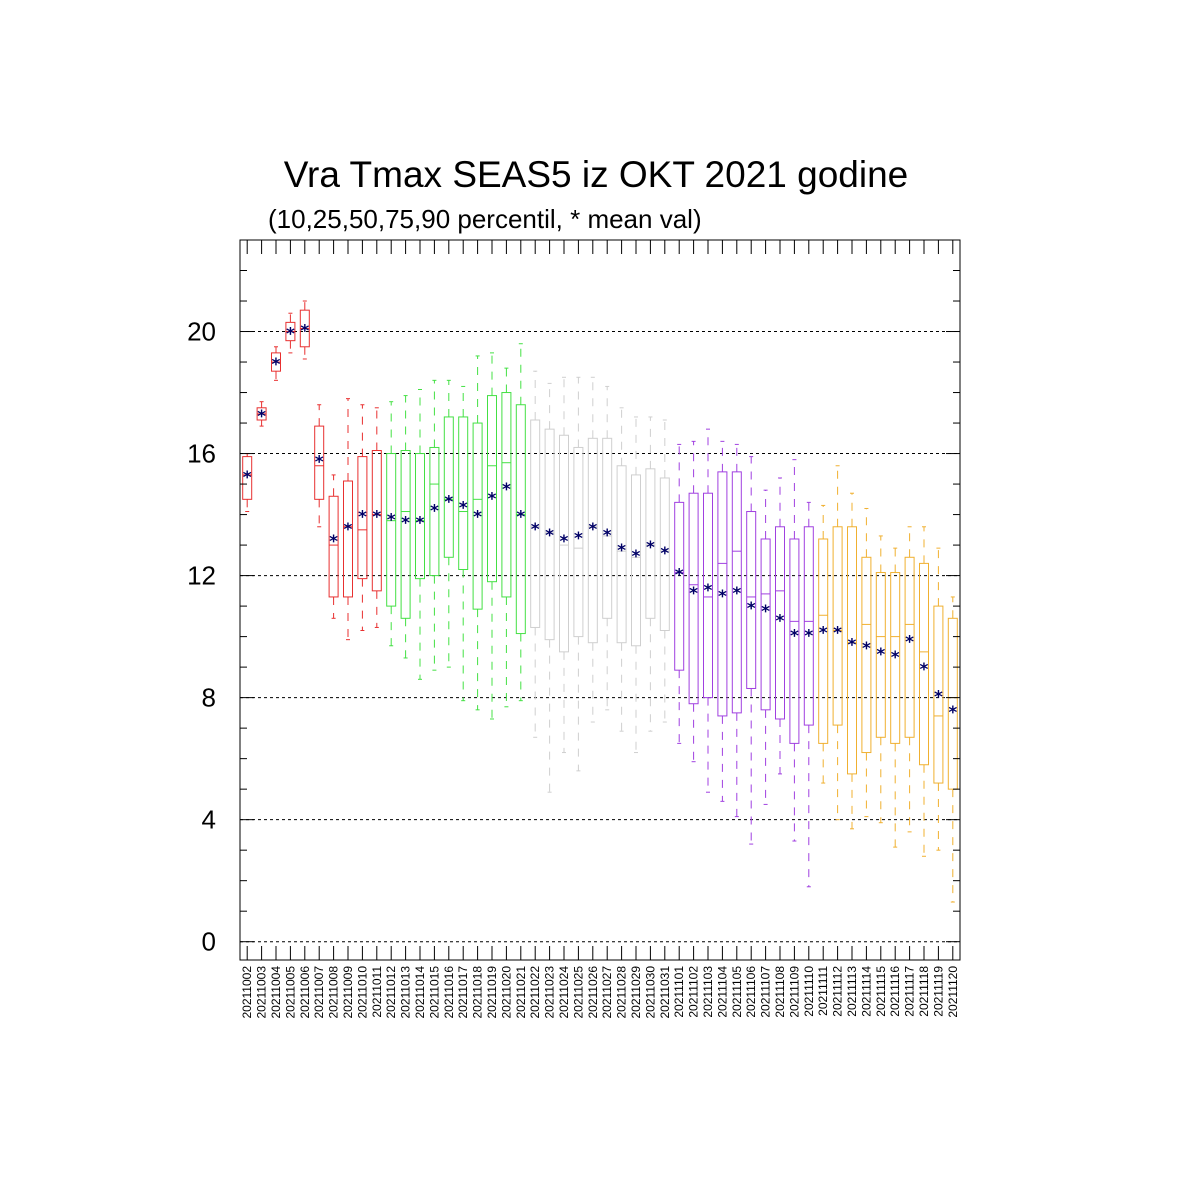 This screenshot has width=1200, height=1200. What do you see at coordinates (434, 992) in the screenshot?
I see `x-tick-label: 20211015` at bounding box center [434, 992].